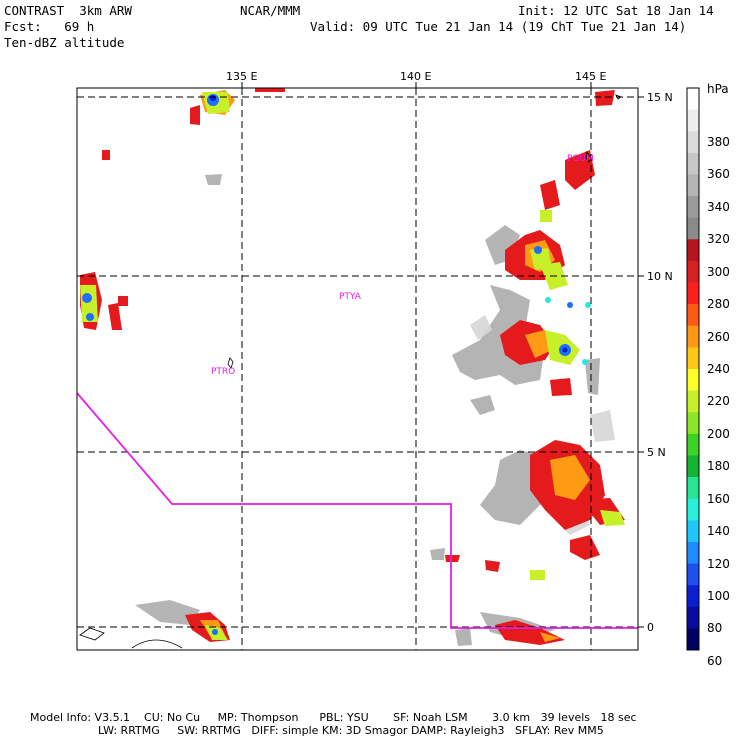 Image resolution: width=740 pixels, height=740 pixels. Describe the element at coordinates (718, 271) in the screenshot. I see `colorbar-label: 300` at that location.